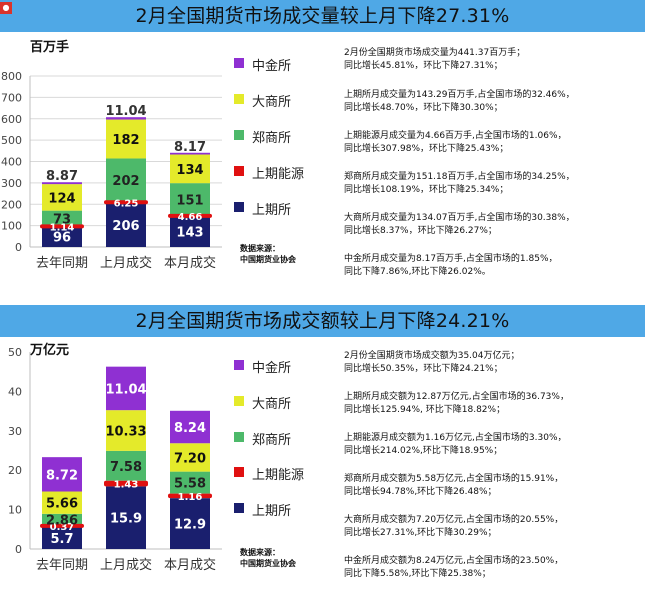  I want to click on y-tick-label: 700, so click(11, 97).